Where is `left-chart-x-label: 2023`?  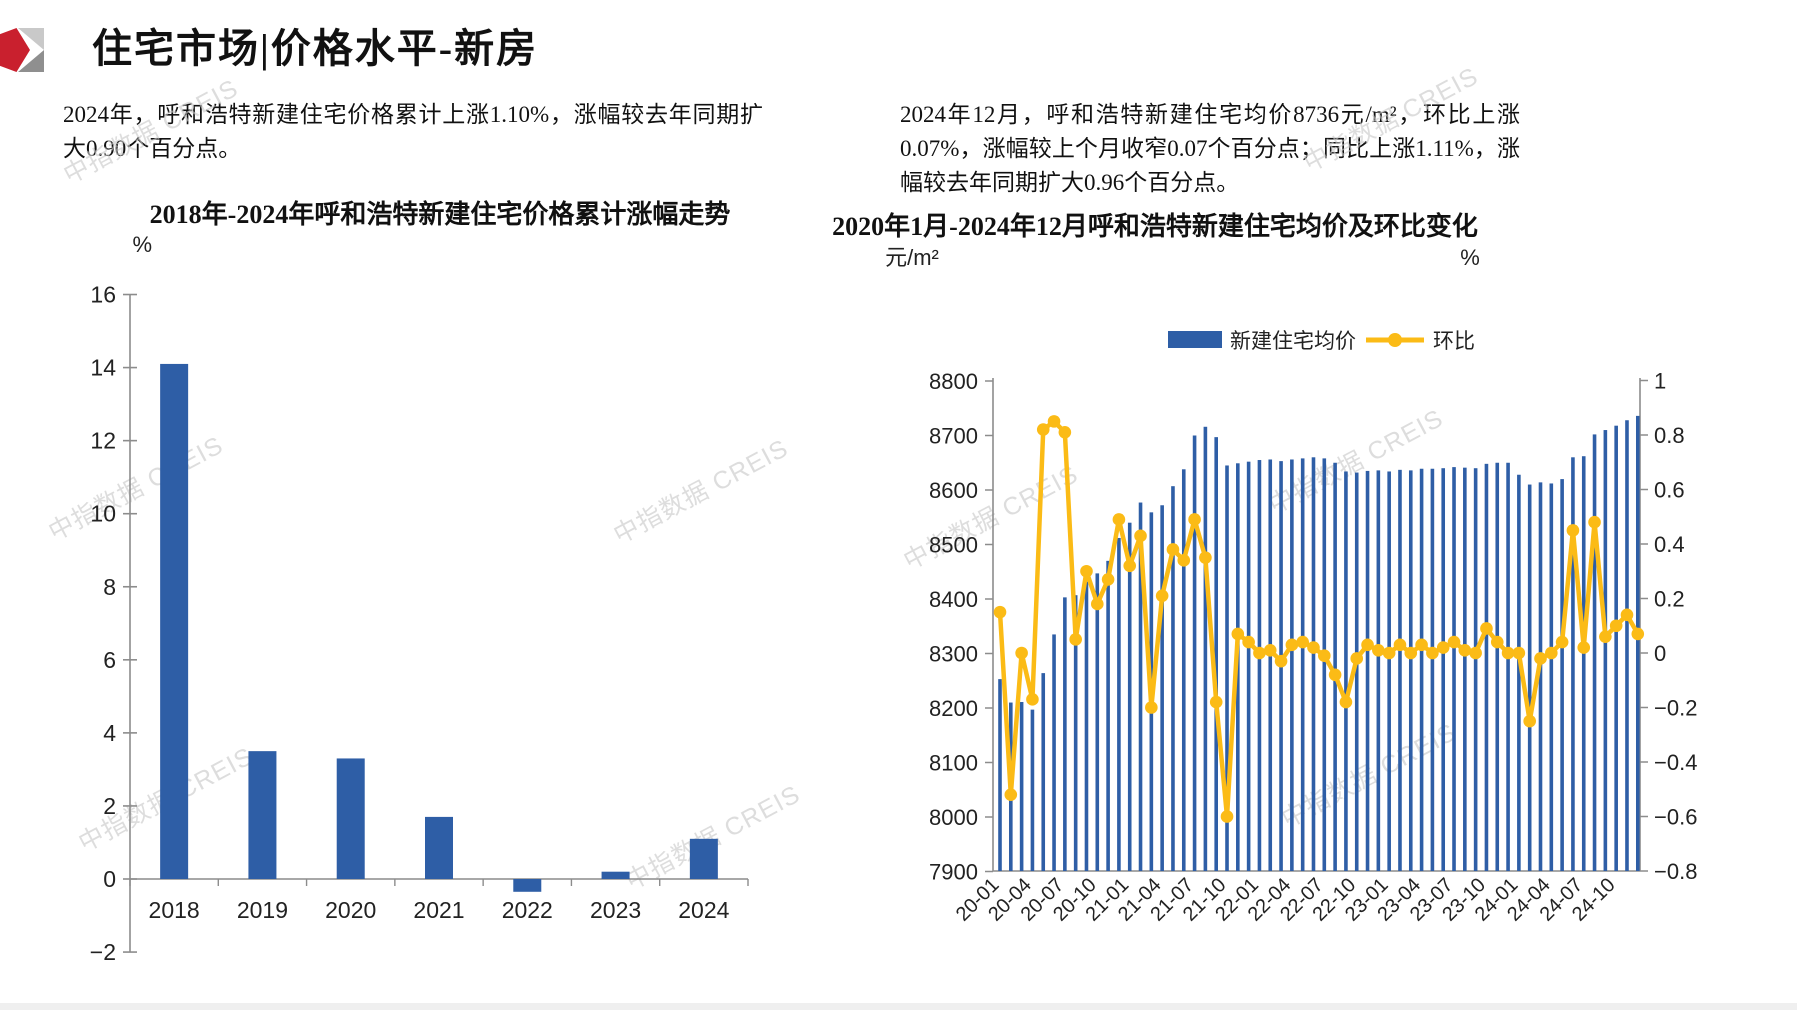 left-chart-x-label: 2023 is located at coordinates (615, 910).